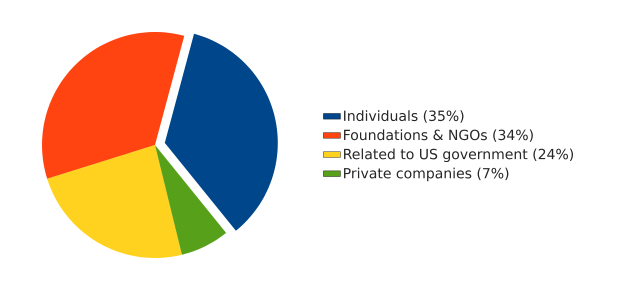 The width and height of the screenshot is (640, 290). Describe the element at coordinates (459, 155) in the screenshot. I see `legend-label: Related to US government (24%)` at that location.